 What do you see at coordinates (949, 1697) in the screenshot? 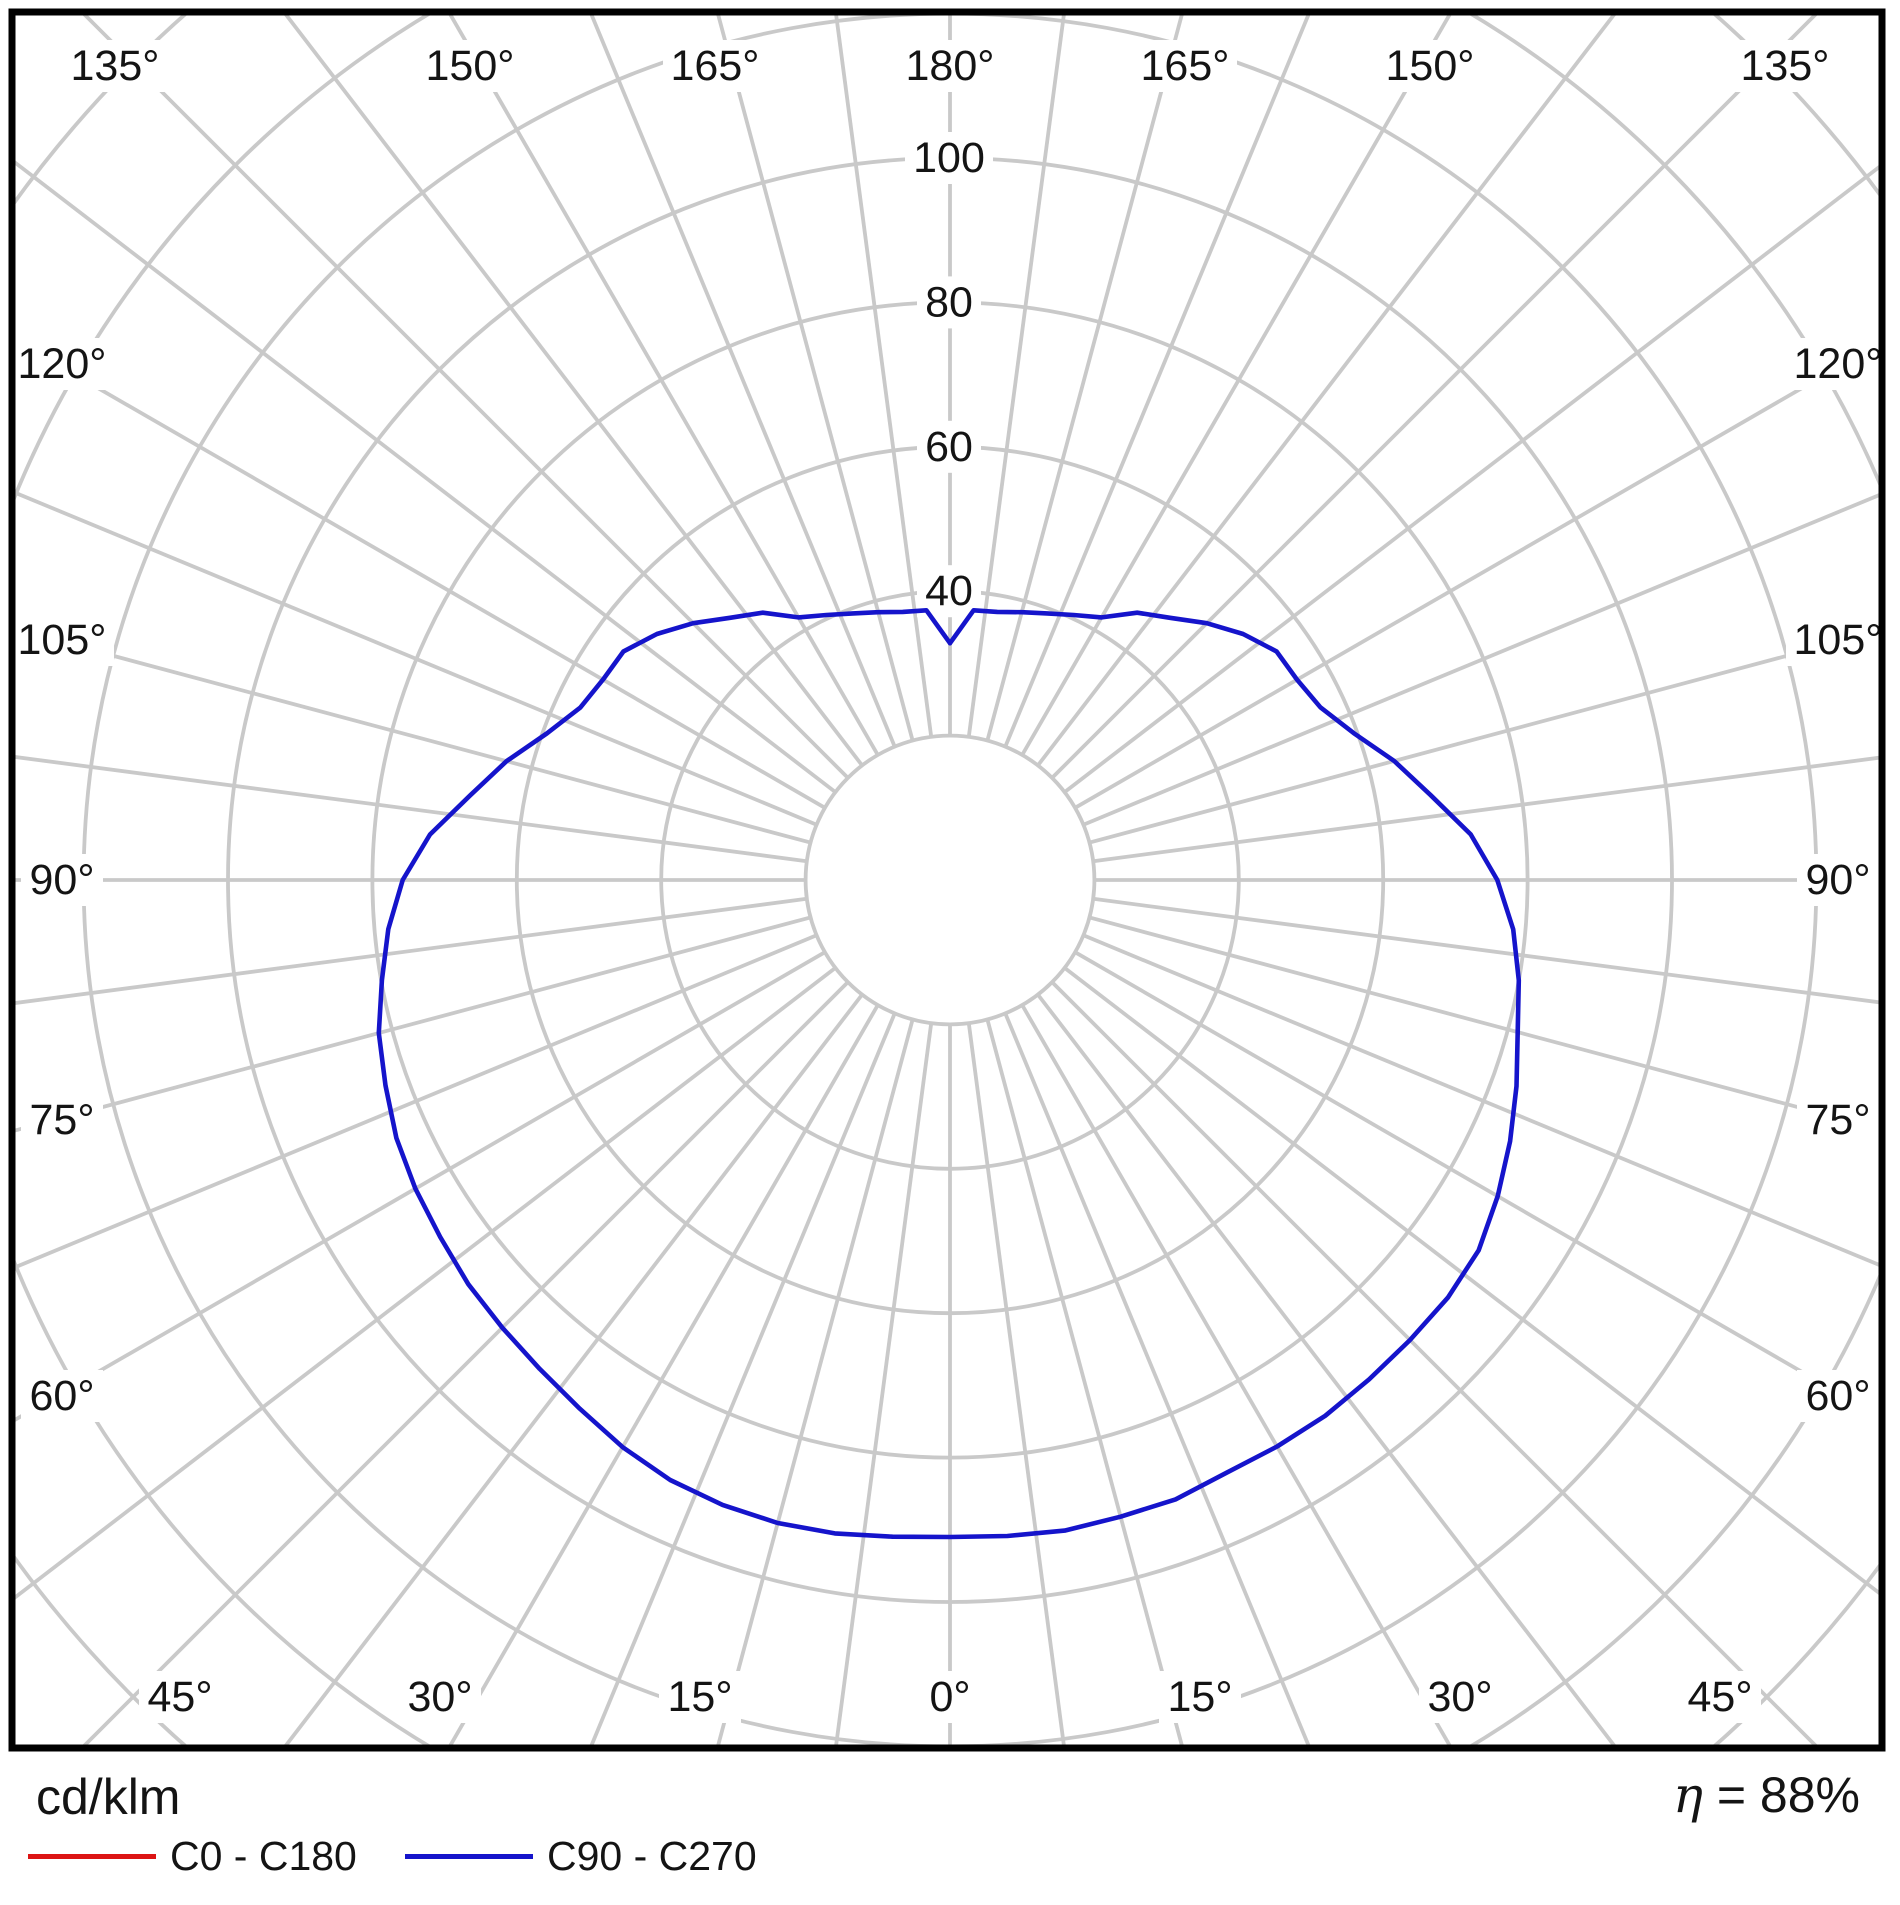
I see `angle-label: 0°` at bounding box center [949, 1697].